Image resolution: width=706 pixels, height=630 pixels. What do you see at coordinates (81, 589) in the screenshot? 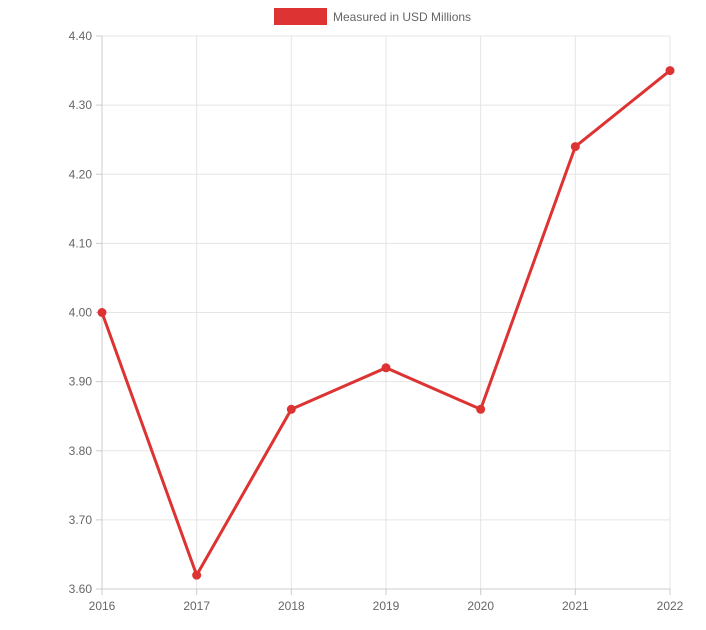
I see `y-tick-label: 3.60` at bounding box center [81, 589].